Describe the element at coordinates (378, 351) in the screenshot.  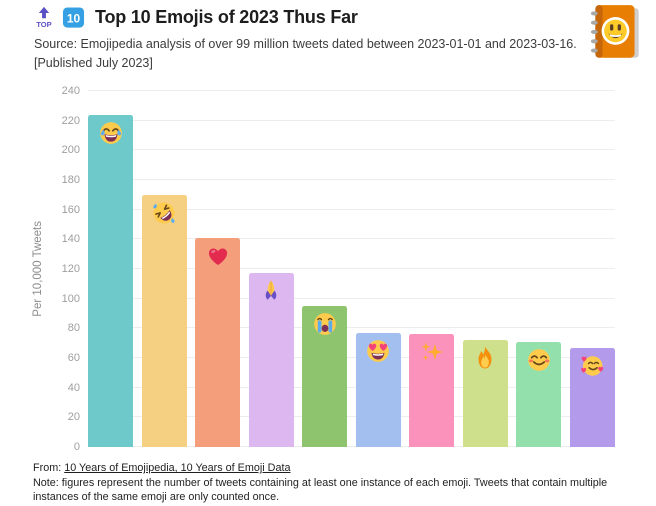
I see `smiling-face-with-heart-eyes-emoji` at that location.